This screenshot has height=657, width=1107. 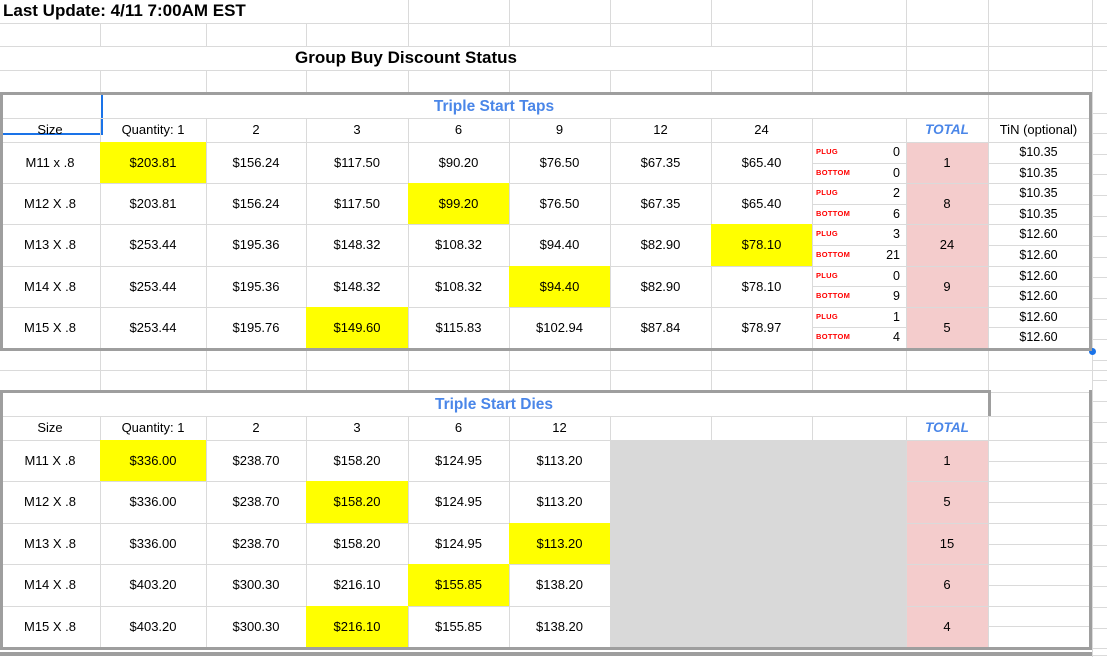 I want to click on last-update-text: Last Update: 4/11 7:00AM EST, so click(x=124, y=10).